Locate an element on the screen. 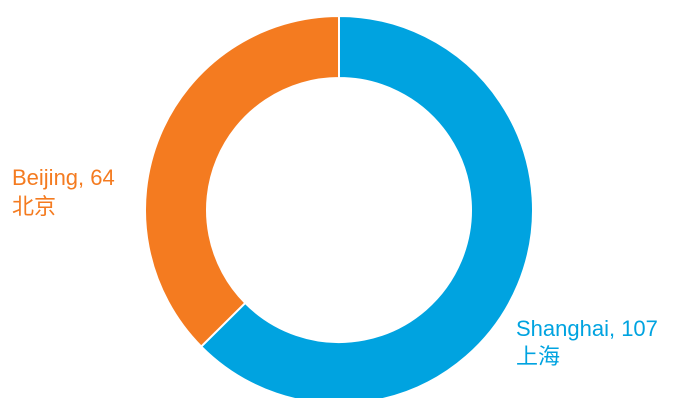  slice-sublabel-beijing: 北京 is located at coordinates (34, 206).